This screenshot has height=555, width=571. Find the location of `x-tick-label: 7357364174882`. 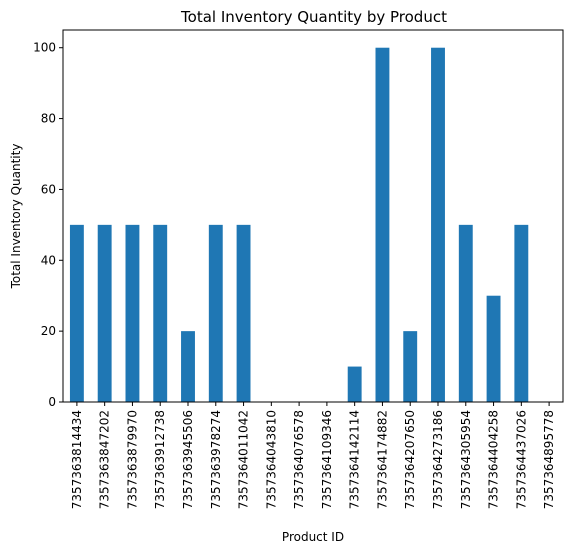

x-tick-label: 7357364174882 is located at coordinates (382, 459).